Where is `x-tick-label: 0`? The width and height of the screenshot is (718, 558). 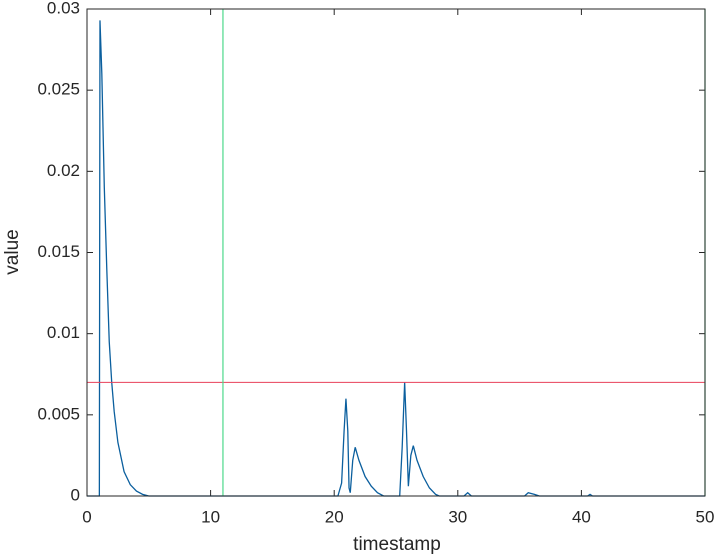 x-tick-label: 0 is located at coordinates (86, 516).